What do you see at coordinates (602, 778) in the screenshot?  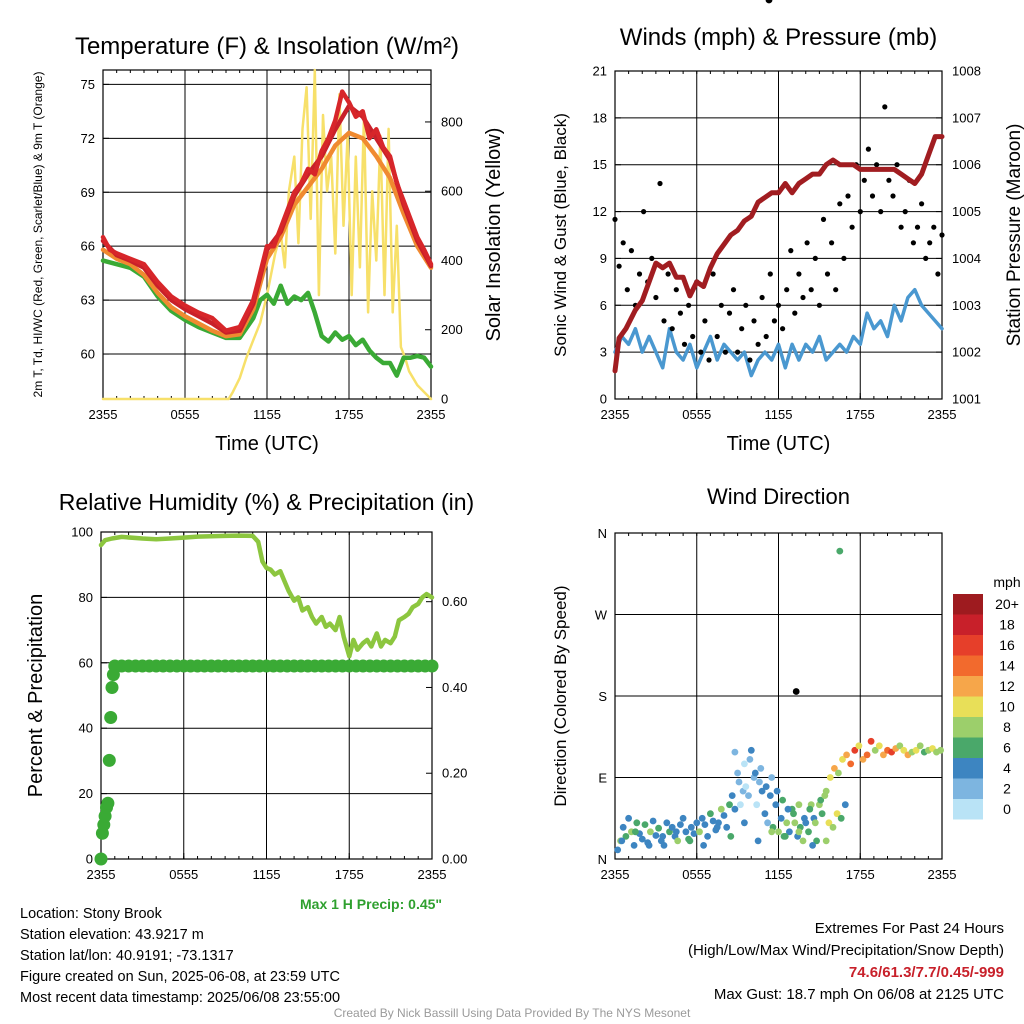 I see `y-tick-label: E` at bounding box center [602, 778].